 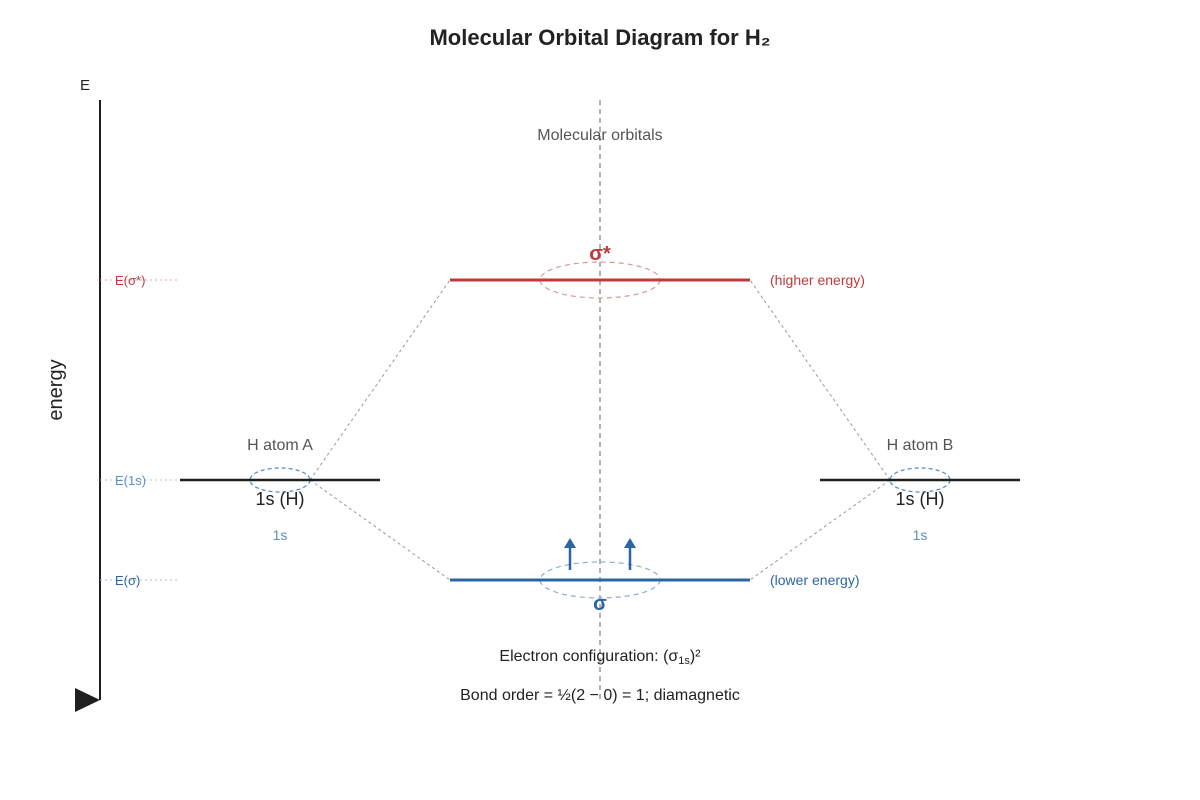 What do you see at coordinates (600, 695) in the screenshot?
I see `bond-order: Bond order = ½(2 − 0) = 1; diamagnetic` at bounding box center [600, 695].